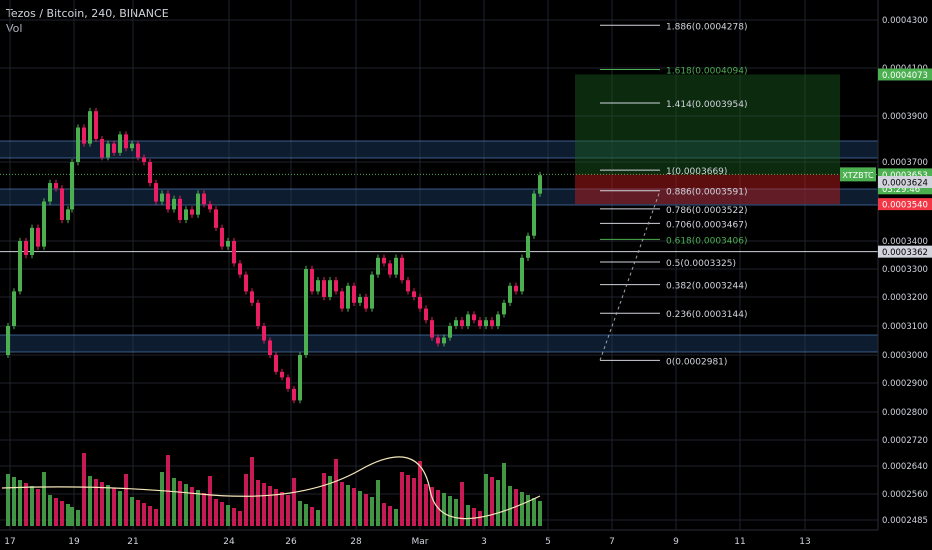  What do you see at coordinates (87, 13) in the screenshot?
I see `chart-title: Tezos / Bitcoin, 240, BINANCE` at bounding box center [87, 13].